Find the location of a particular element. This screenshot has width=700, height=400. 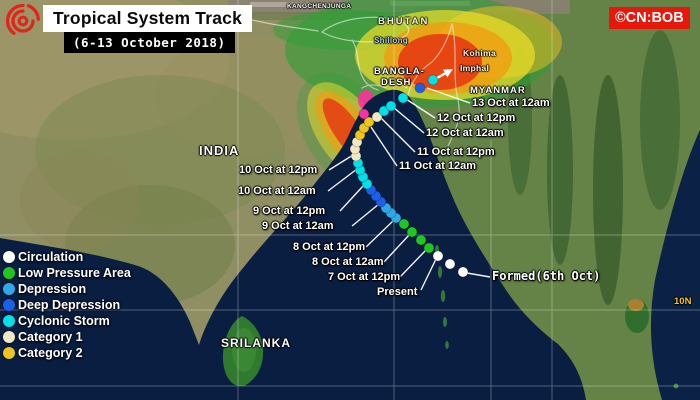

track-label-present: Present is located at coordinates (397, 292).